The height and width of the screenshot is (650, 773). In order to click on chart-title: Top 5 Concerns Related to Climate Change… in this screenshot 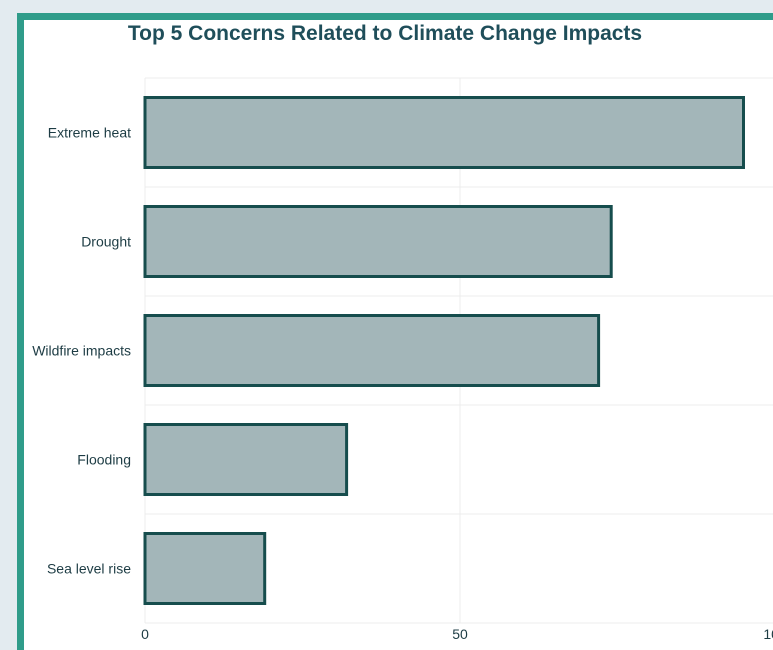, I will do `click(385, 33)`.